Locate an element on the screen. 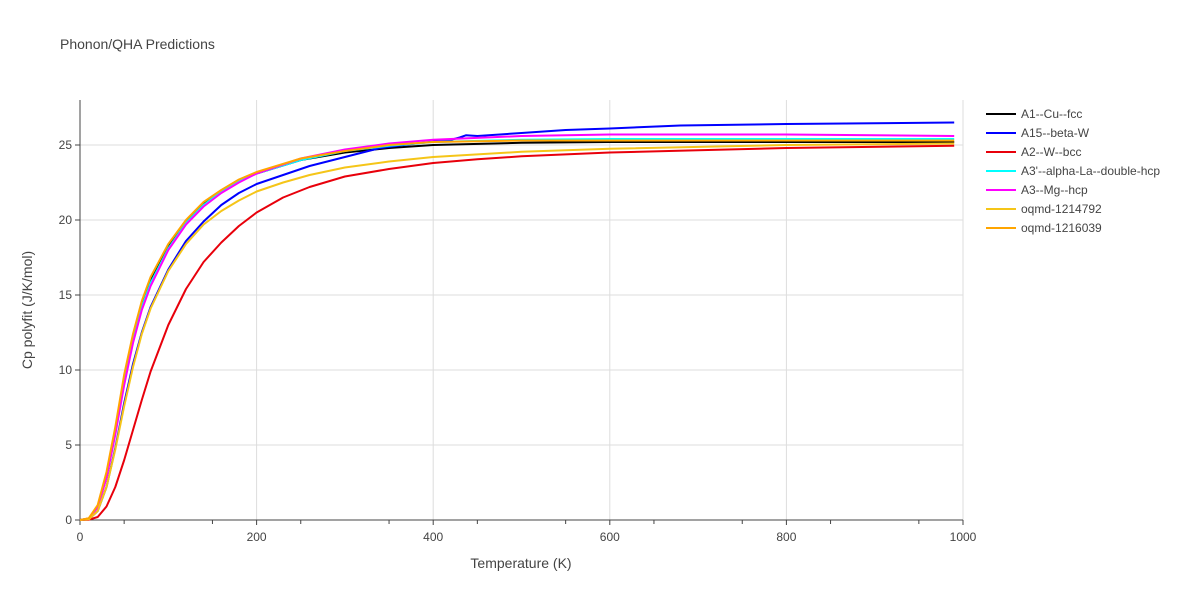 The width and height of the screenshot is (1200, 600). legend-item: oqmd-1216039 is located at coordinates (1044, 228).